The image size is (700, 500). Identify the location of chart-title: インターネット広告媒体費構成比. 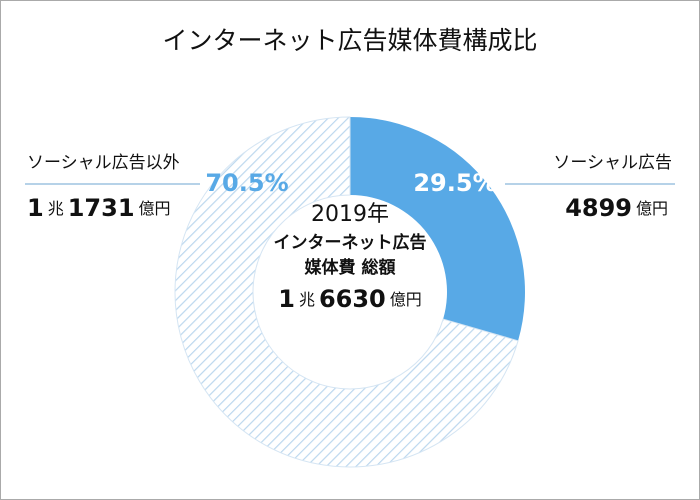
(349, 40).